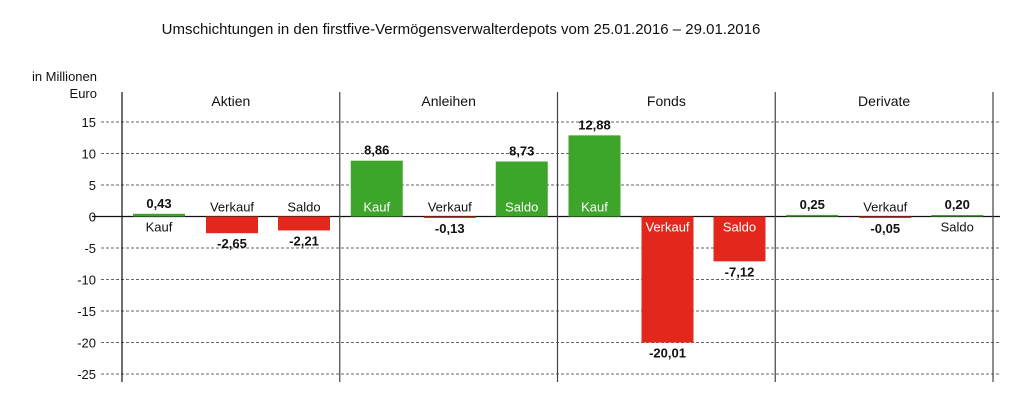  Describe the element at coordinates (304, 240) in the screenshot. I see `value-label: -2,21` at that location.